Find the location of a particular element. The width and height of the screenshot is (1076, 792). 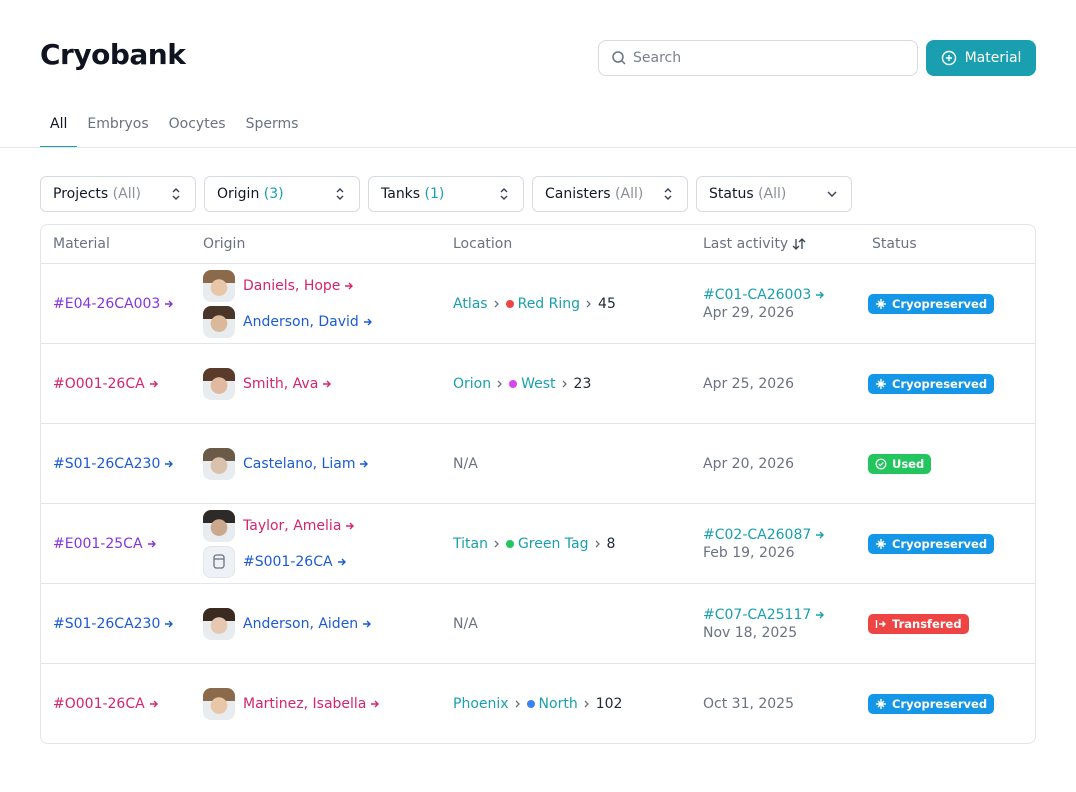

location-cell: Titan Green Tag 8 is located at coordinates (578, 544).